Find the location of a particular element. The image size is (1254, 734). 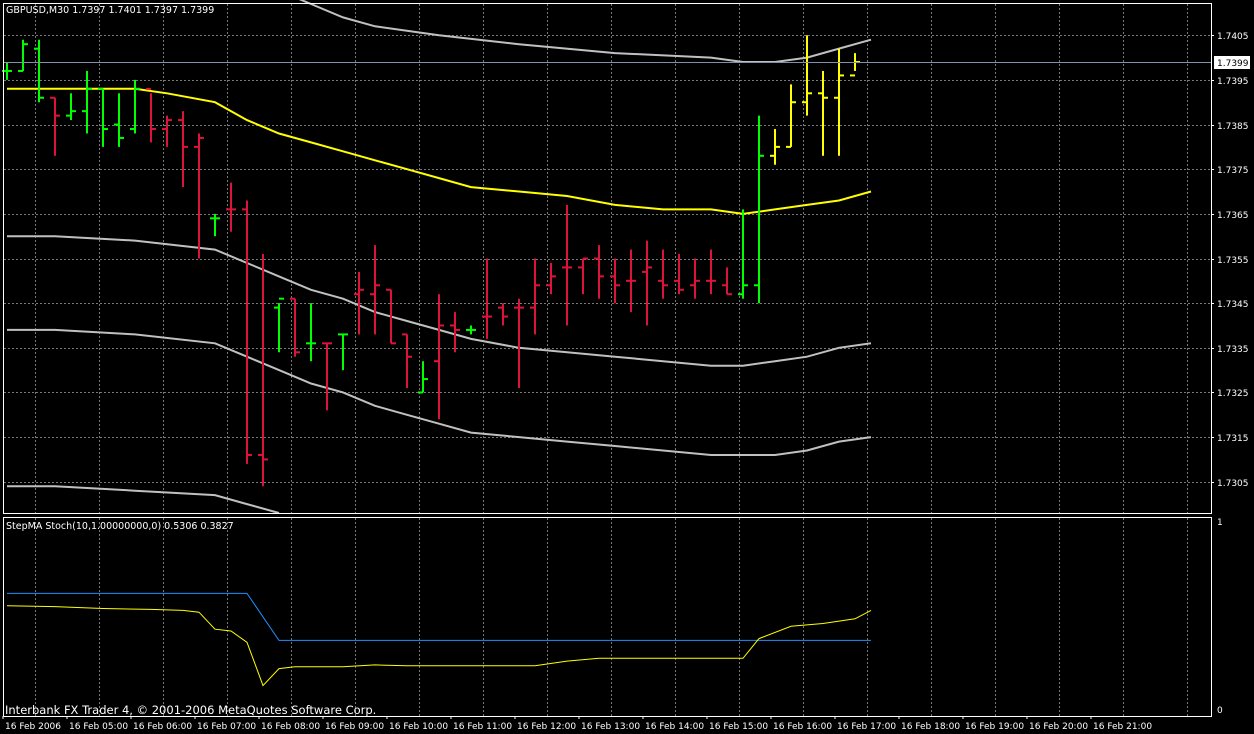

time-label: 16 Feb 06:00 is located at coordinates (162, 727).